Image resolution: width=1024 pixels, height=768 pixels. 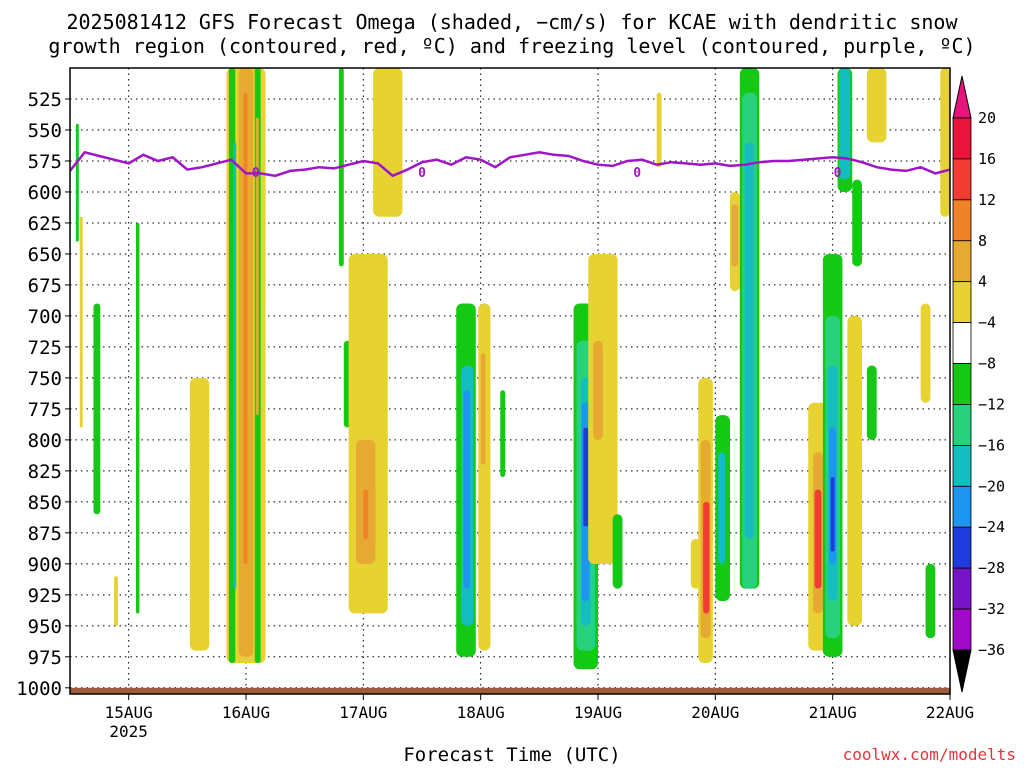 What do you see at coordinates (962, 671) in the screenshot?
I see `colorbar-bottom-arrow` at bounding box center [962, 671].